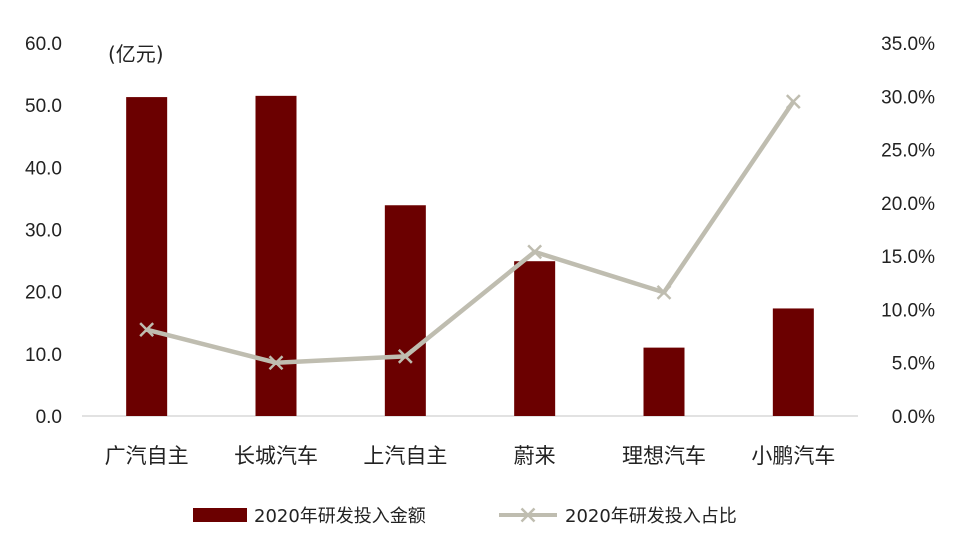 Image resolution: width=972 pixels, height=547 pixels. I want to click on legend-bar-swatch, so click(220, 515).